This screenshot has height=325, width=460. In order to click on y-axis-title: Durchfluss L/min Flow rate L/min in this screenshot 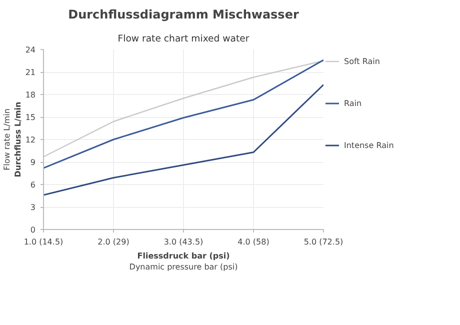, I will do `click(12, 139)`.